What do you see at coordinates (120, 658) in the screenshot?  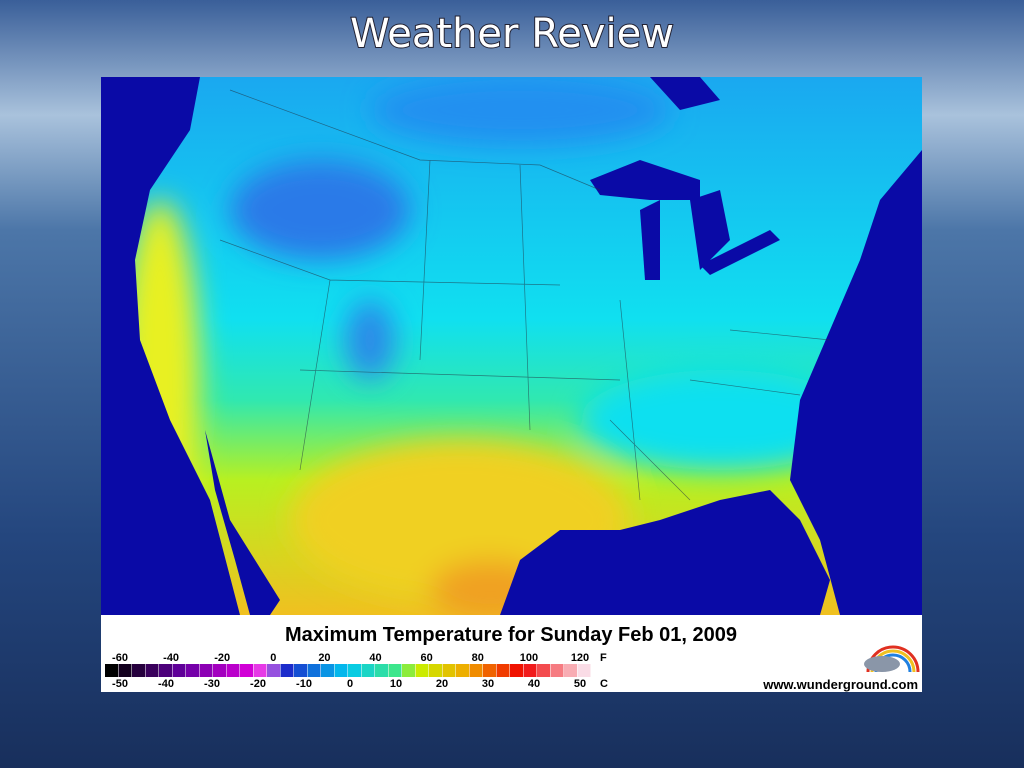 I see `fahrenheit-label: -60` at bounding box center [120, 658].